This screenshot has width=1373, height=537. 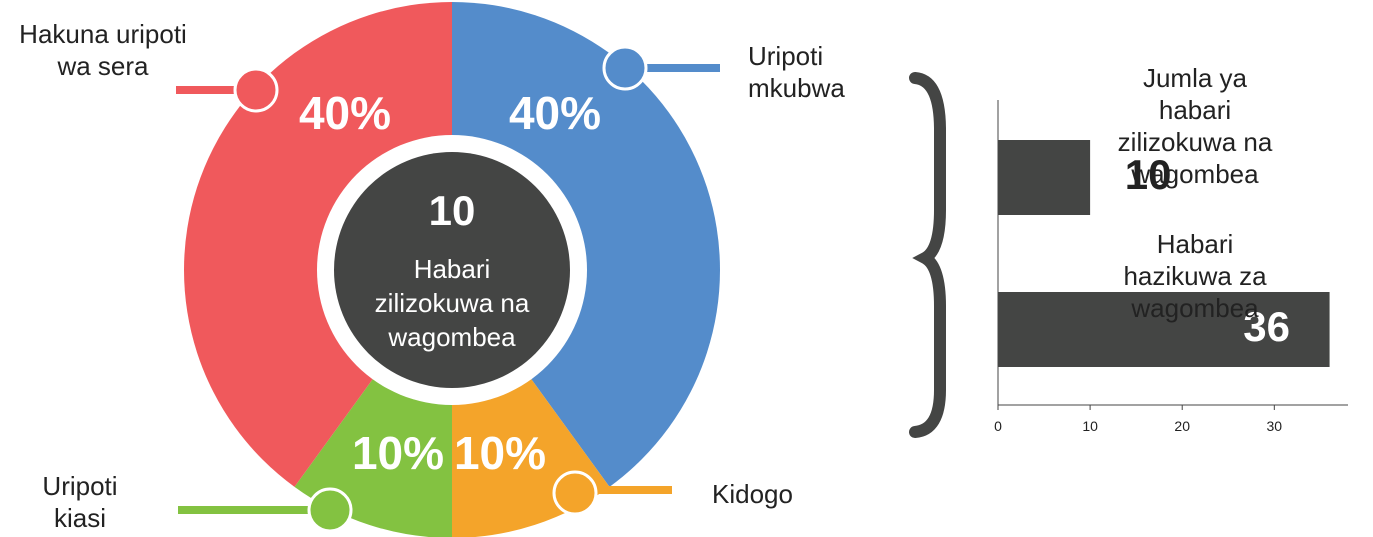 I want to click on center-subtitle: Habari zilizokuwa na wagombea, so click(x=452, y=303).